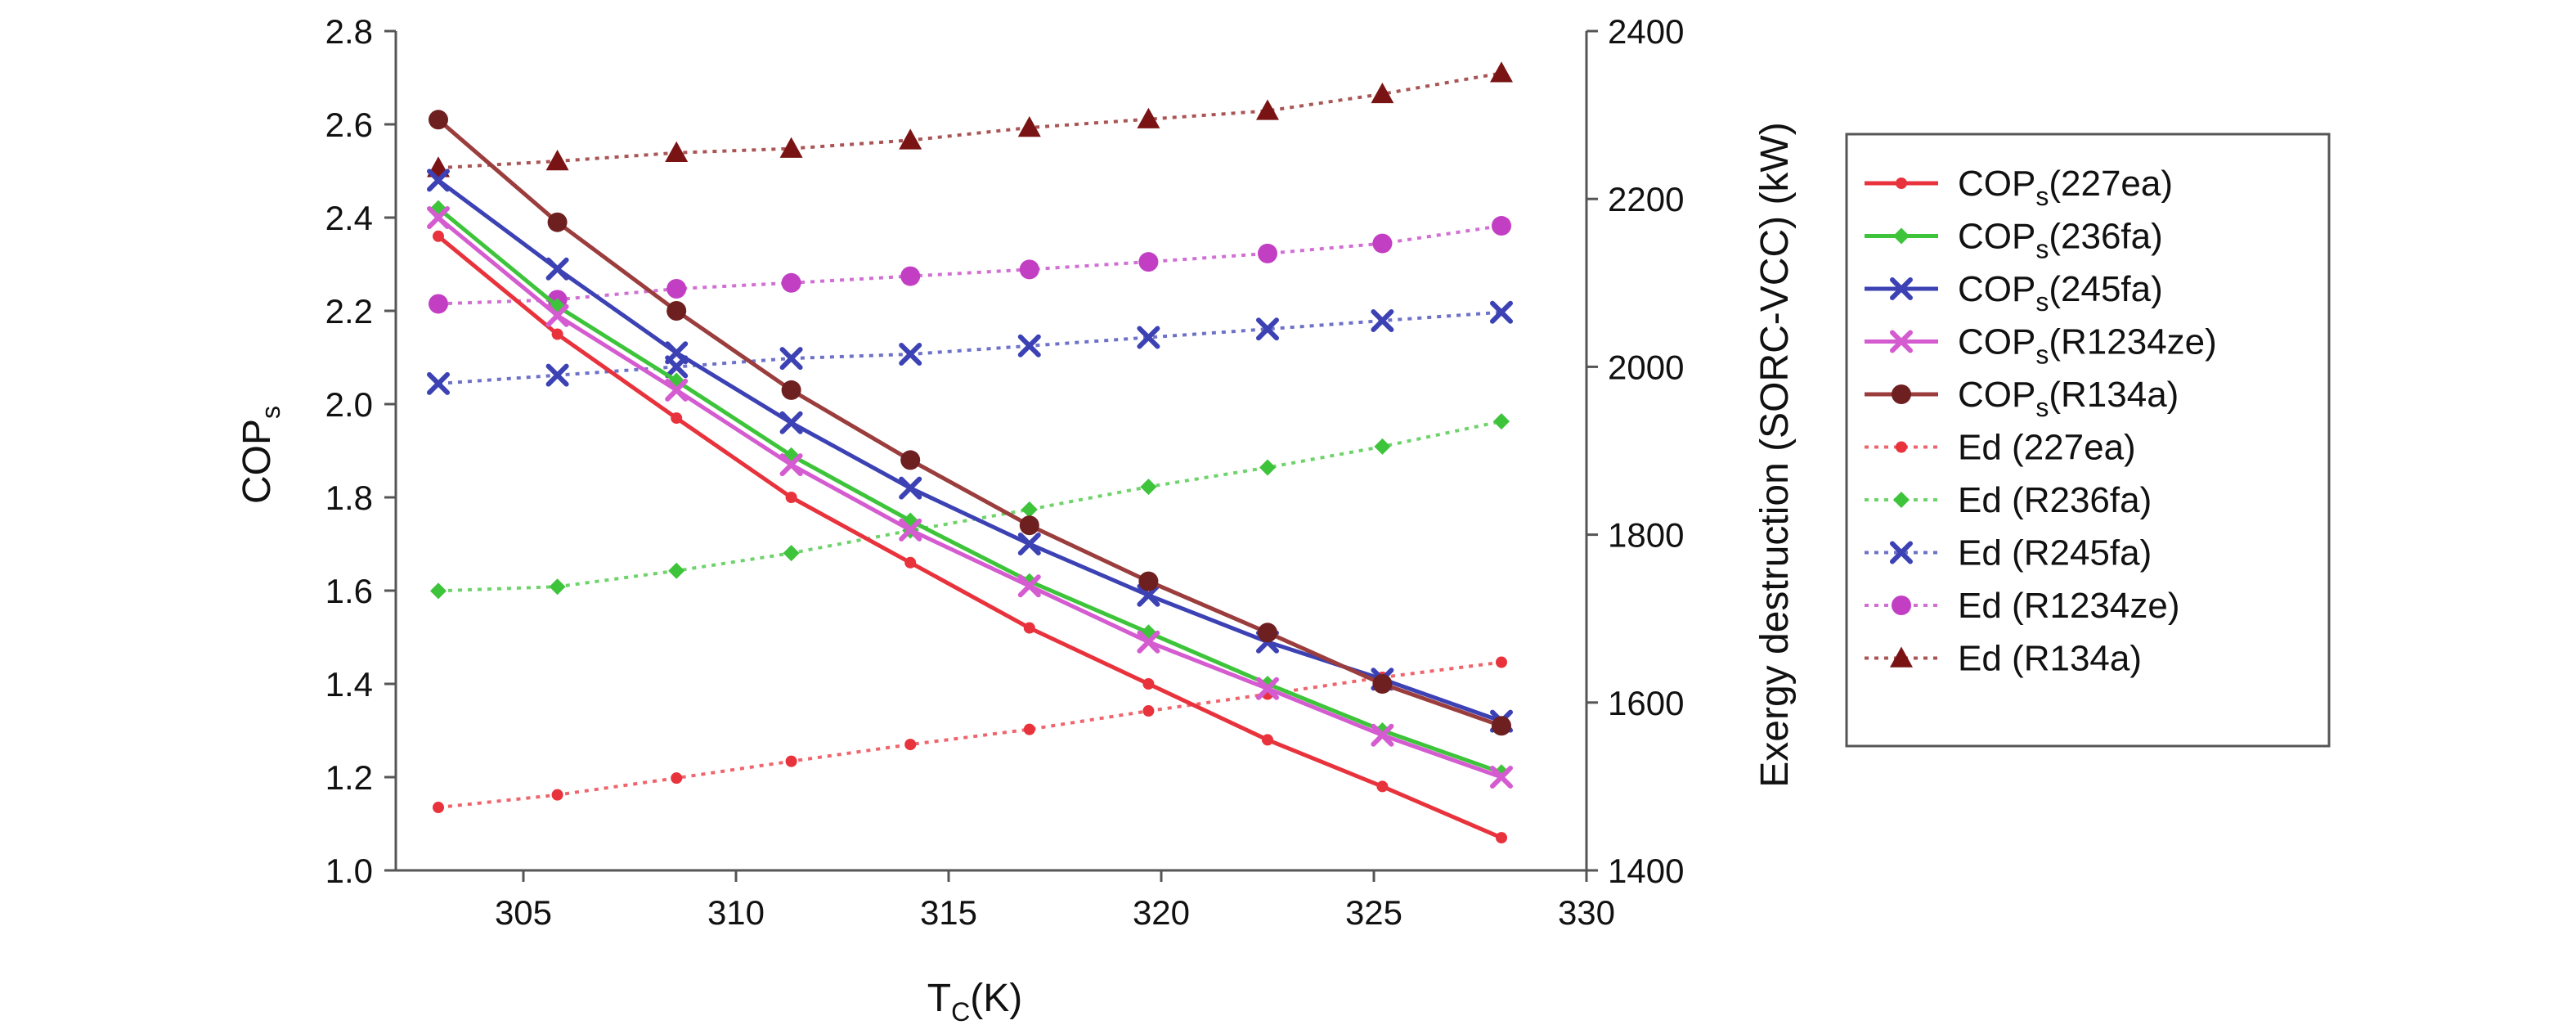 Image resolution: width=2576 pixels, height=1034 pixels. What do you see at coordinates (349, 777) in the screenshot?
I see `y-left-tick-label: 1.2` at bounding box center [349, 777].